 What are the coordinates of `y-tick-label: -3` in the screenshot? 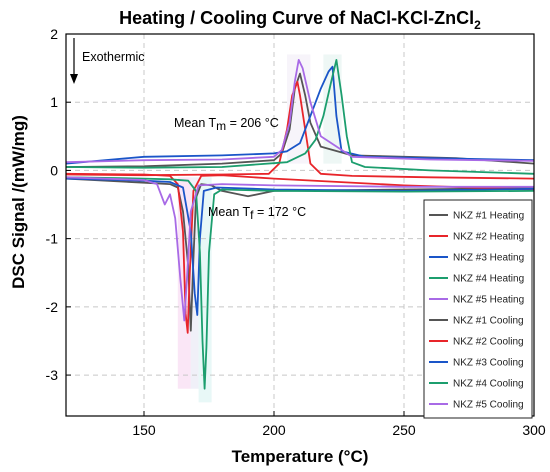 It's located at (52, 375).